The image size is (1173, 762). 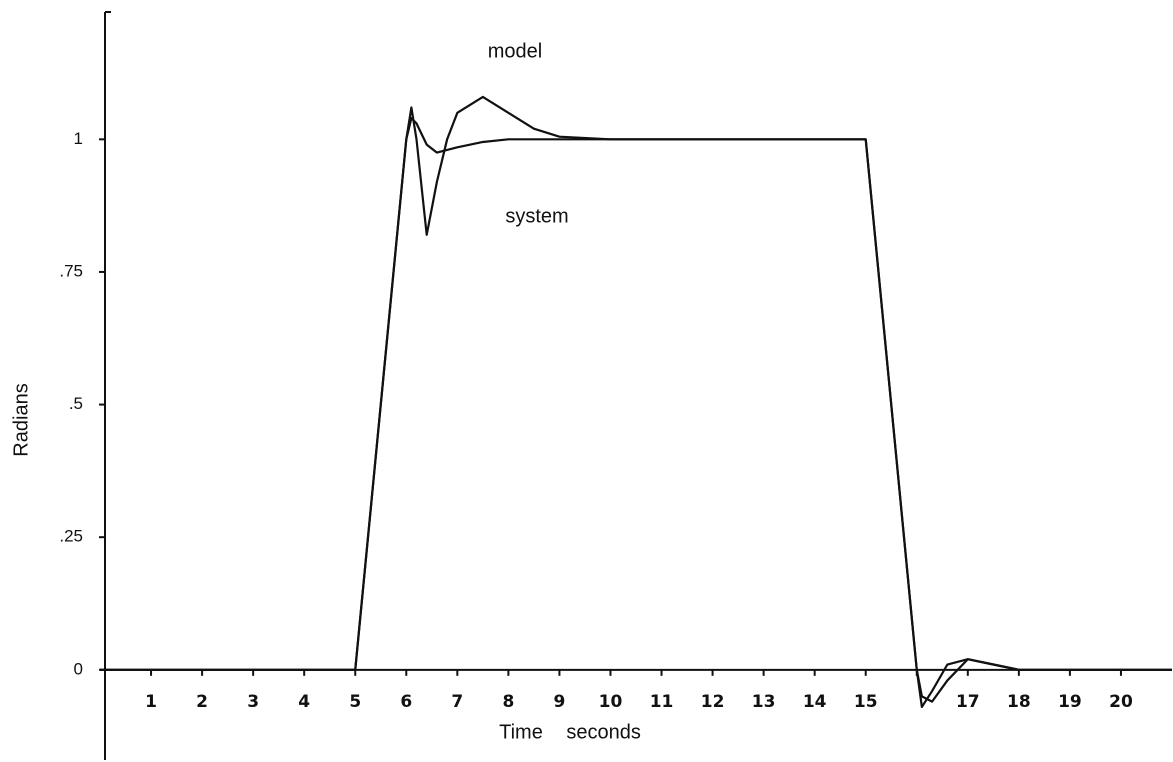 What do you see at coordinates (202, 702) in the screenshot?
I see `x-tick-label tick: 2` at bounding box center [202, 702].